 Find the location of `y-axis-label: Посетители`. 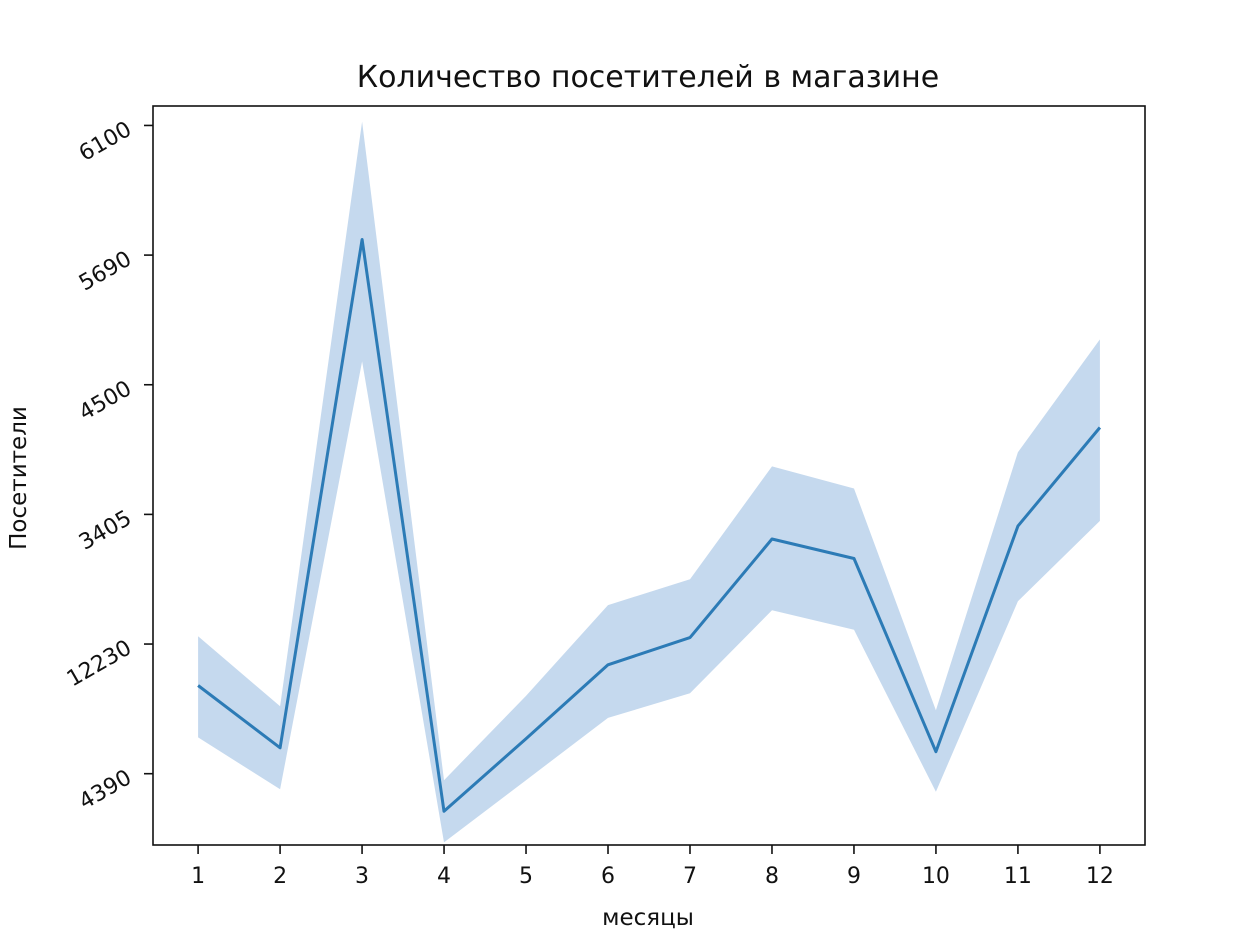

y-axis-label: Посетители is located at coordinates (19, 478).